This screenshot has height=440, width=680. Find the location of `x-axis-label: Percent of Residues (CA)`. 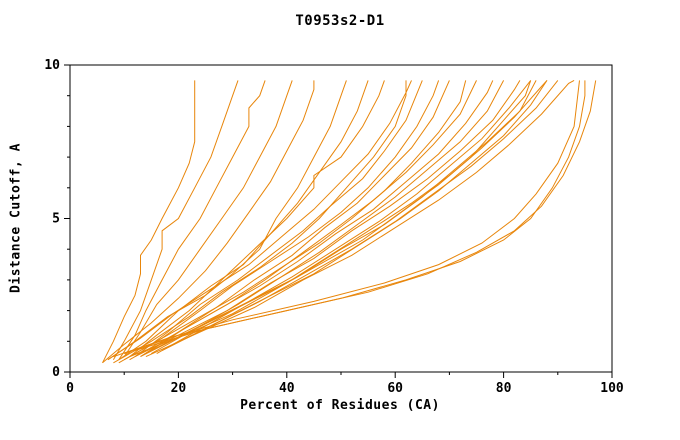

x-axis-label: Percent of Residues (CA) is located at coordinates (340, 405).